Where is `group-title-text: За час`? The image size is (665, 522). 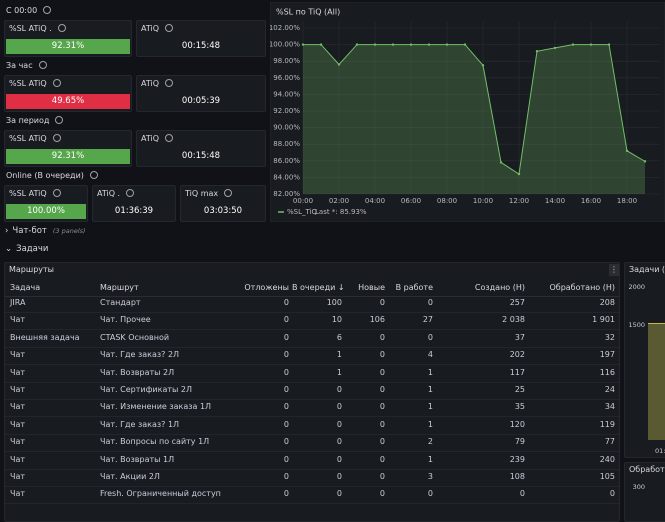 group-title-text: За час is located at coordinates (19, 65).